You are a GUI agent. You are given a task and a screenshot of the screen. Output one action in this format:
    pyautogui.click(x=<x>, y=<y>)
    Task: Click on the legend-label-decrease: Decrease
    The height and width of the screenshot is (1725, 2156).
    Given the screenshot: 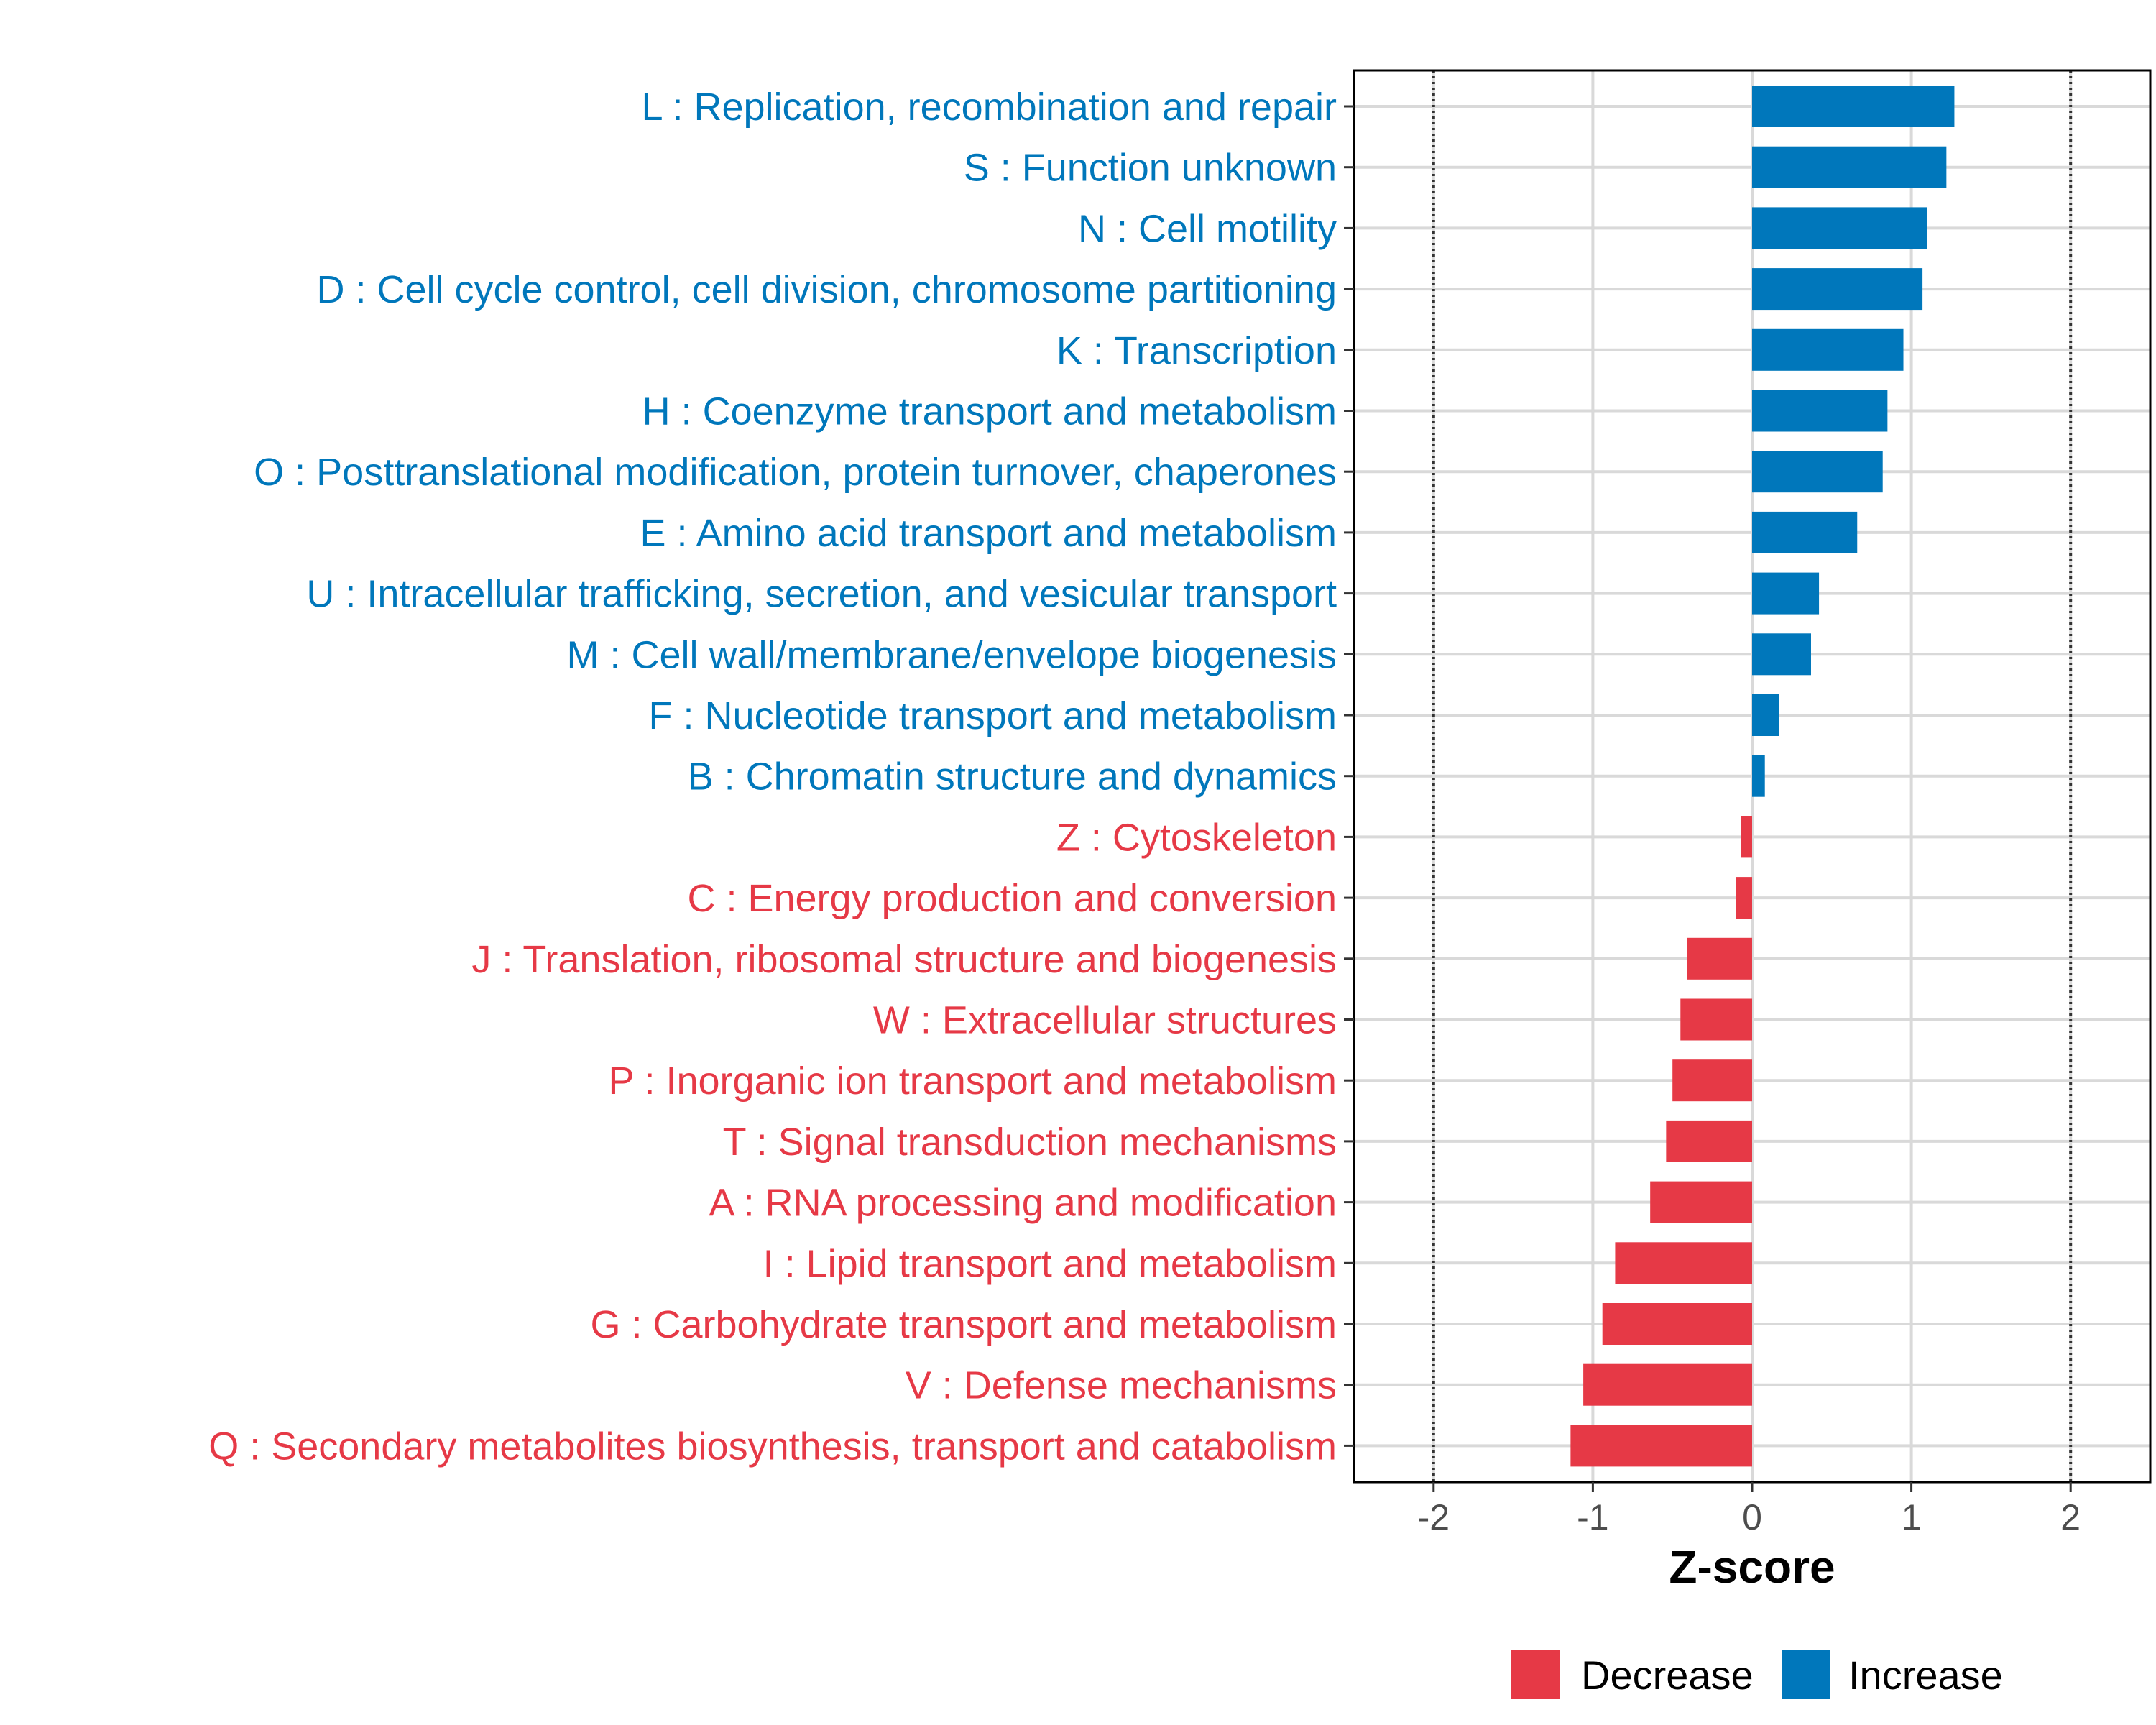 What is the action you would take?
    pyautogui.click(x=1667, y=1675)
    